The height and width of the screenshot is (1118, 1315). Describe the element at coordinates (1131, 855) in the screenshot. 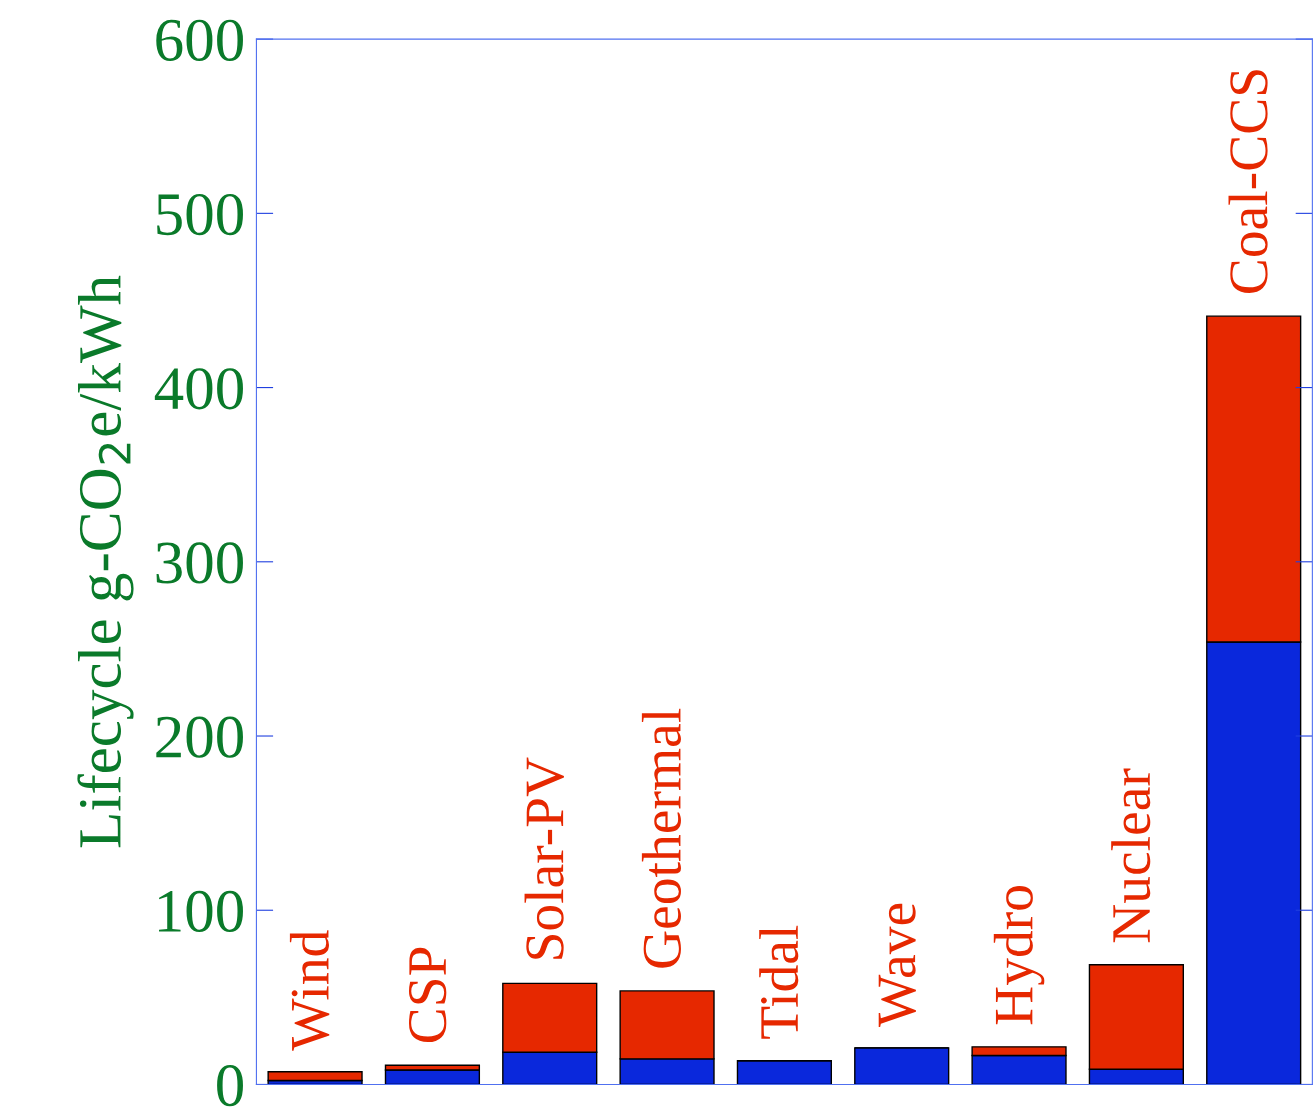

I see `x-tick-label: Nuclear` at that location.